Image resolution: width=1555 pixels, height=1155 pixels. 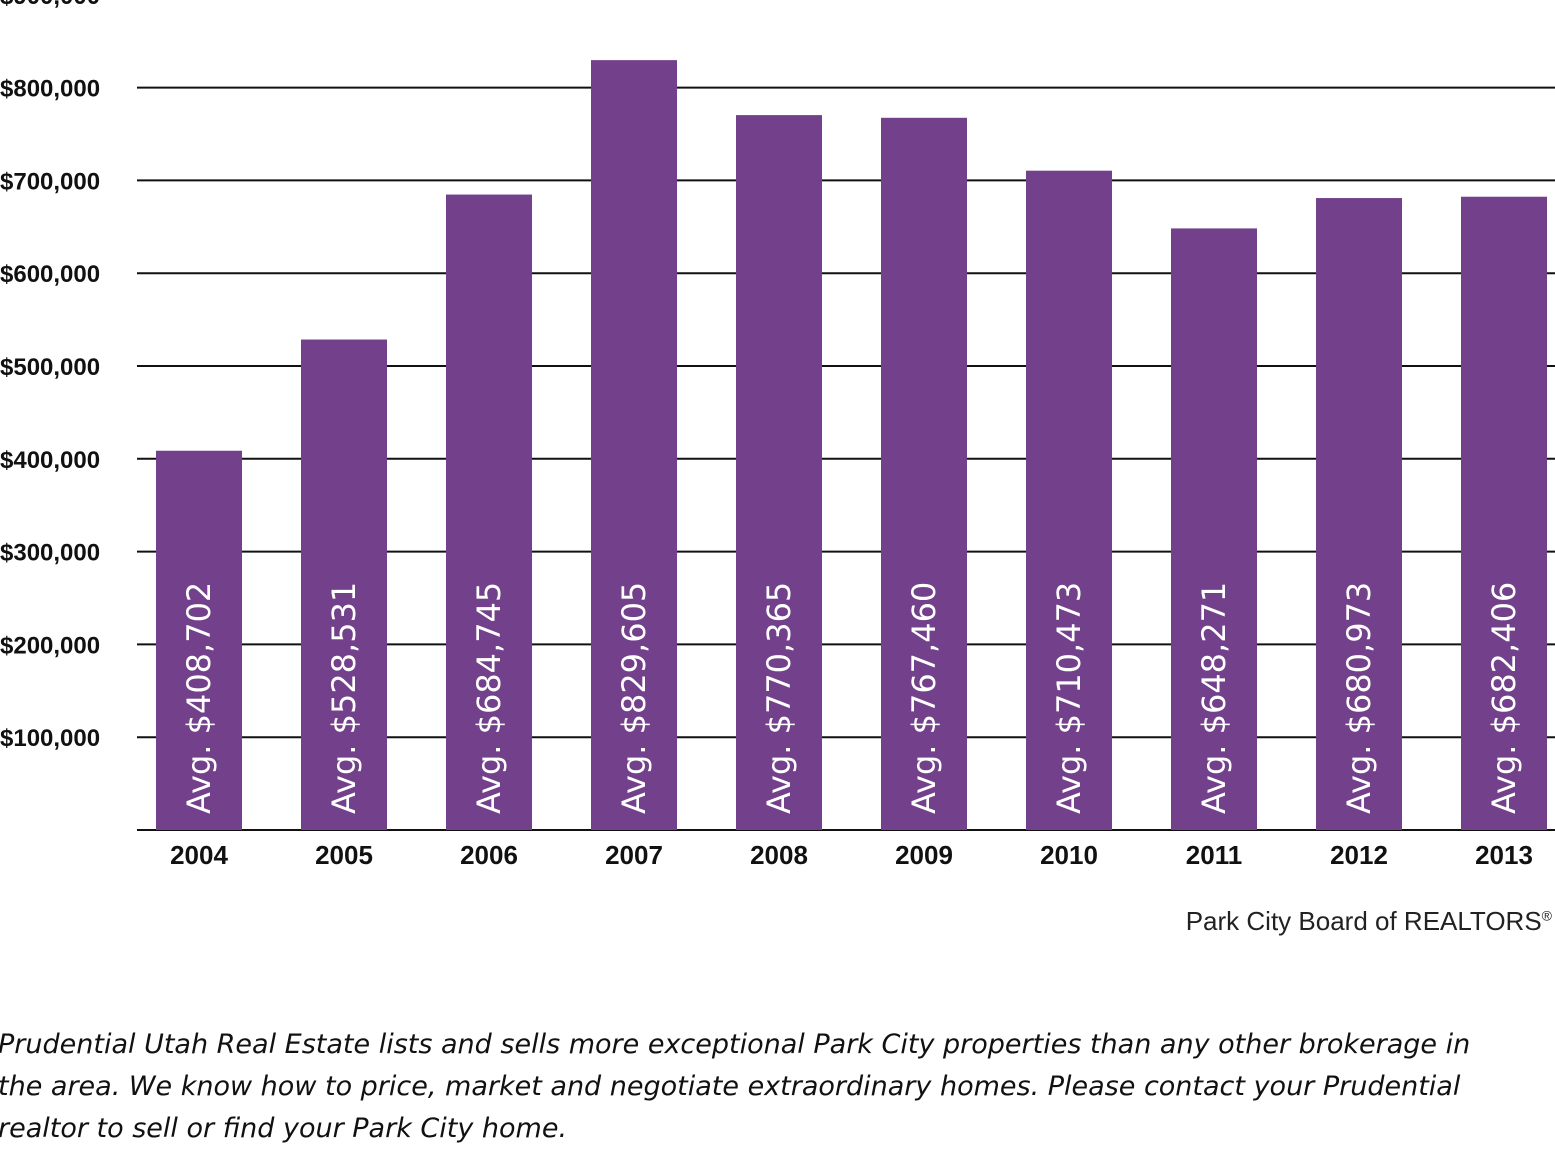 What do you see at coordinates (1546, 915) in the screenshot?
I see `registered-mark: ®` at bounding box center [1546, 915].